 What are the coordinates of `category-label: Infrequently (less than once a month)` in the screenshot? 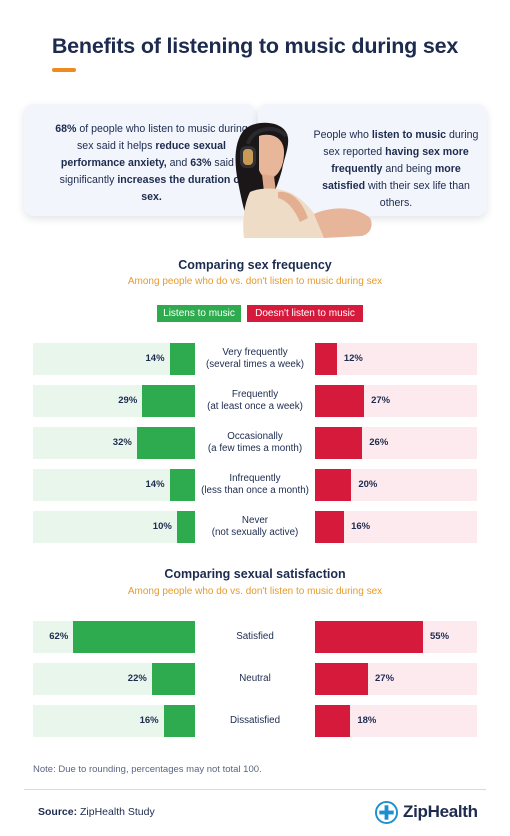 It's located at (255, 485).